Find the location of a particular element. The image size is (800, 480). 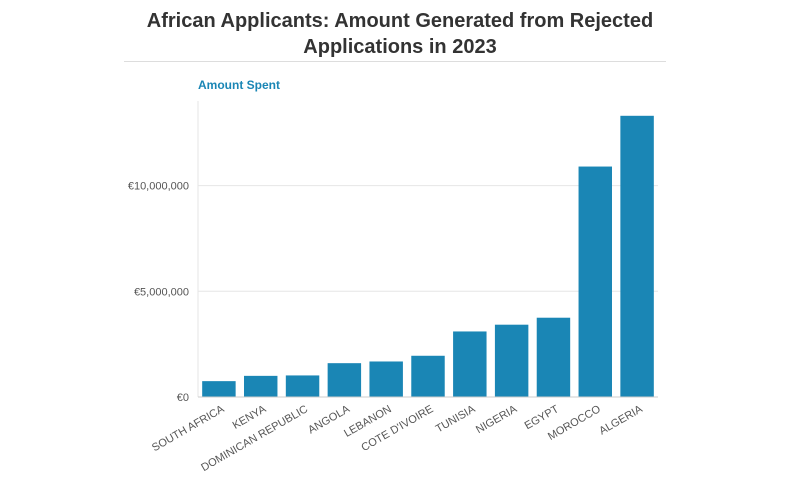

y-axis-title: Amount Spent is located at coordinates (239, 85).